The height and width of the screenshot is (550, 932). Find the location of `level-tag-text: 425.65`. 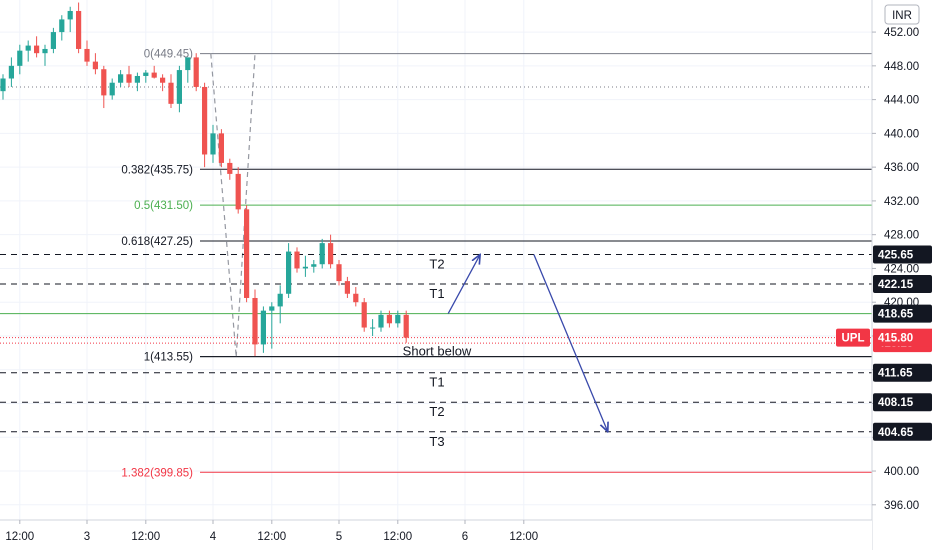

level-tag-text: 425.65 is located at coordinates (896, 256).